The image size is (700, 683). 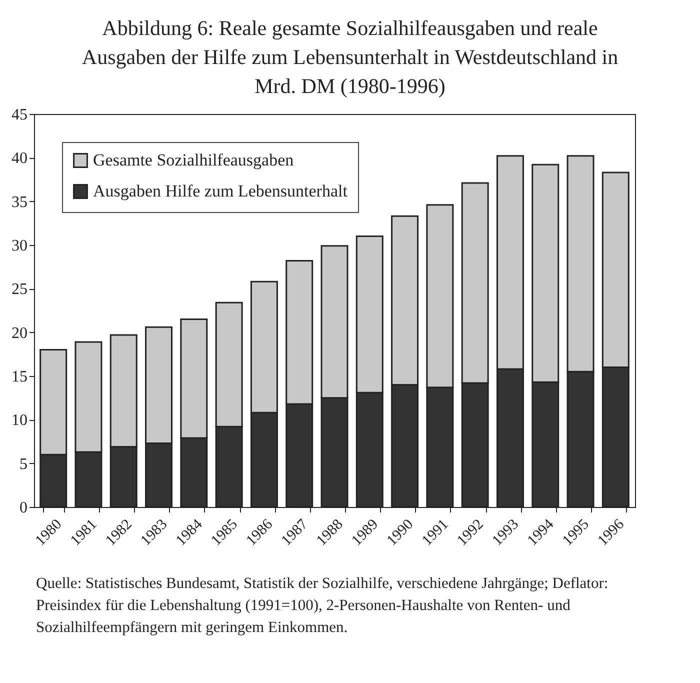 I want to click on y-tick-label: 45, so click(x=20, y=115).